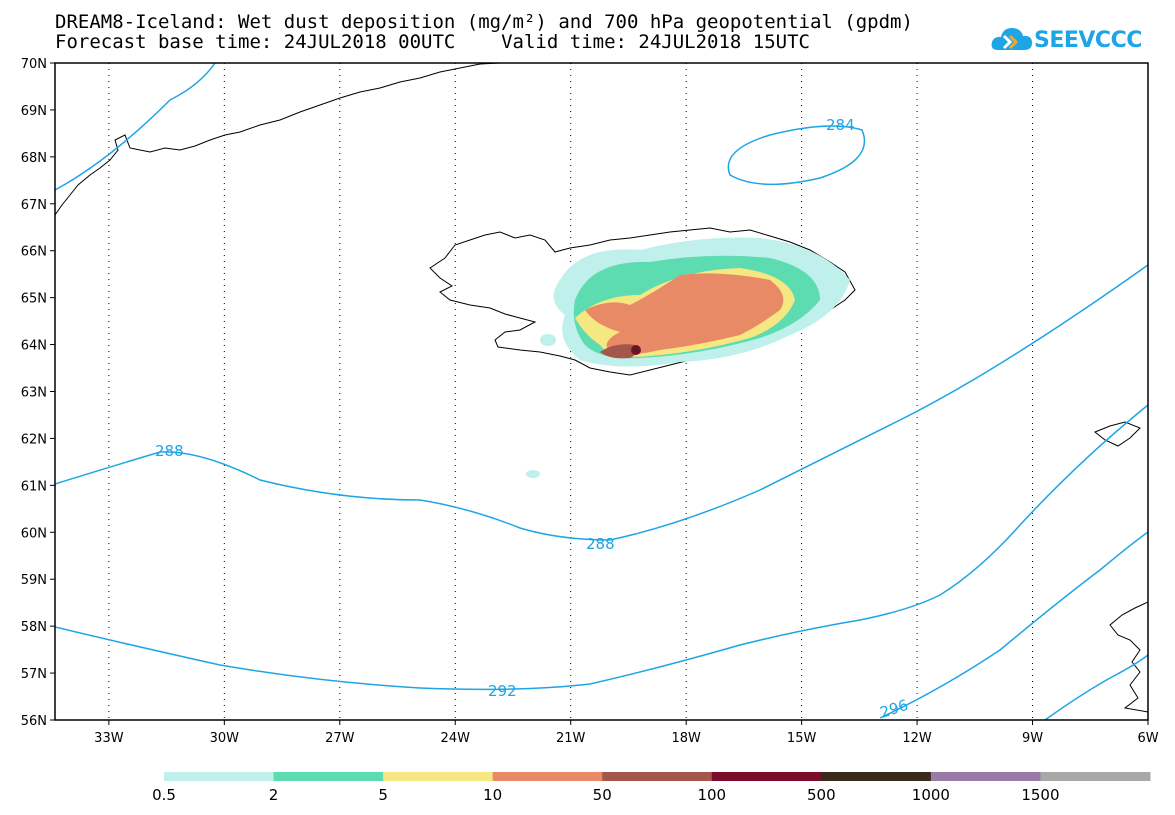 The image size is (1175, 815). I want to click on colorbar-label: 100, so click(711, 795).